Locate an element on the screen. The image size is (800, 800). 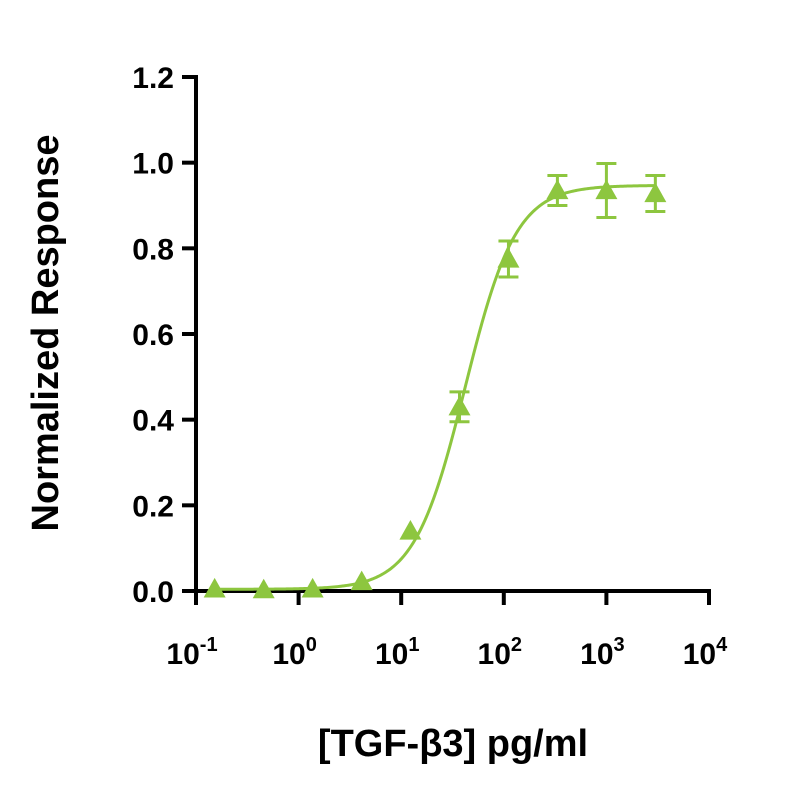
x-tick-label: 10⁻¹ is located at coordinates (191, 652).